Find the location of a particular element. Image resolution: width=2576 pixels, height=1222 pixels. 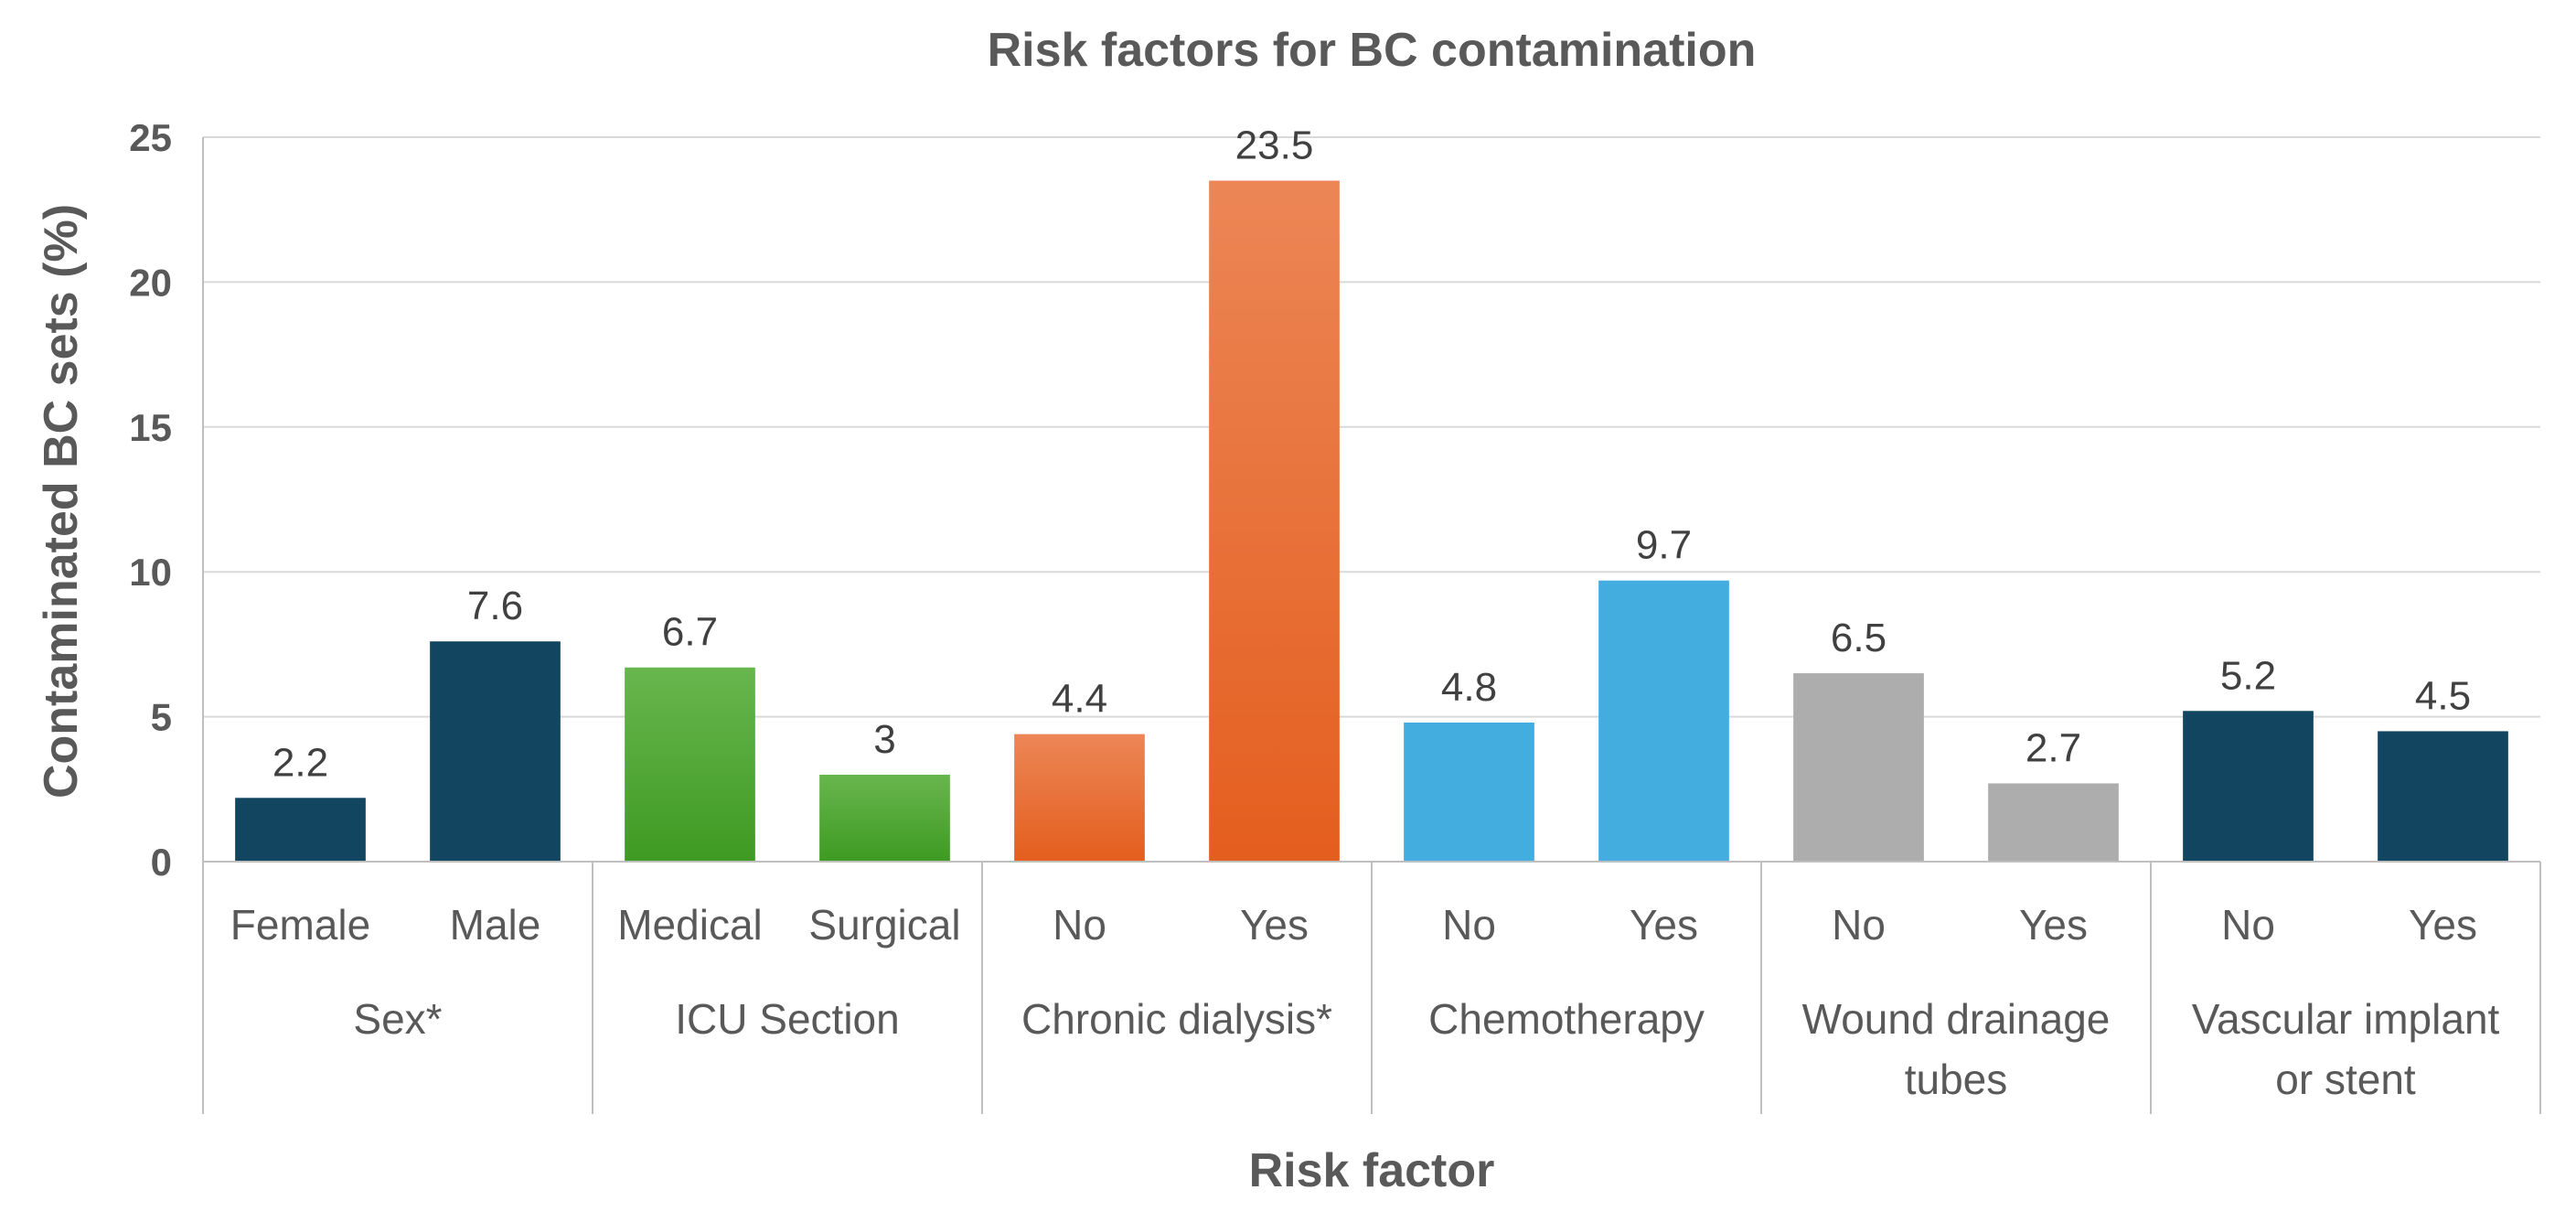

data-label: 9.7 is located at coordinates (1664, 545).